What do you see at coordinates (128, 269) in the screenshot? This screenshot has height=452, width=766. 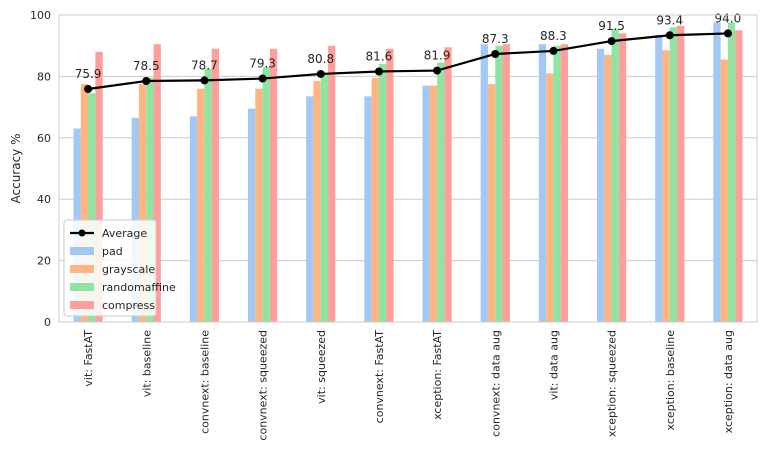 I see `legend-label-grayscale: grayscale` at bounding box center [128, 269].